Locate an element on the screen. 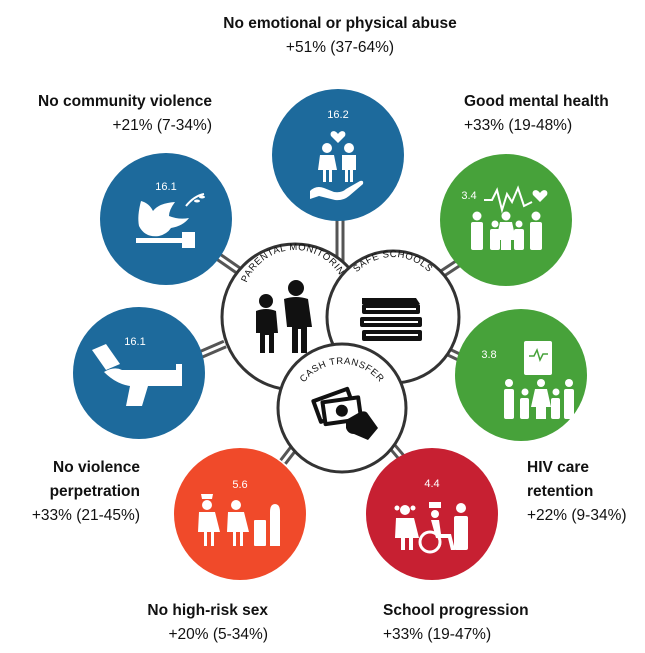  family-heartbeat-icon is located at coordinates (509, 217).